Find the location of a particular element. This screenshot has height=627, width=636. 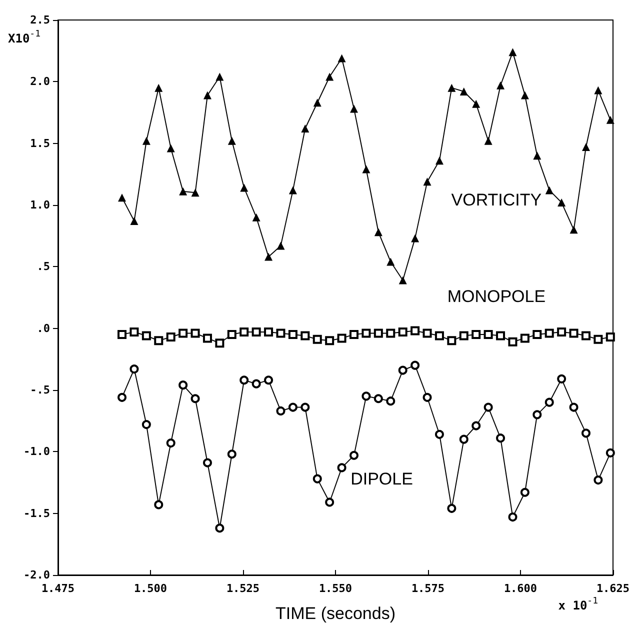

y-tick-label: .0 is located at coordinates (43, 328).